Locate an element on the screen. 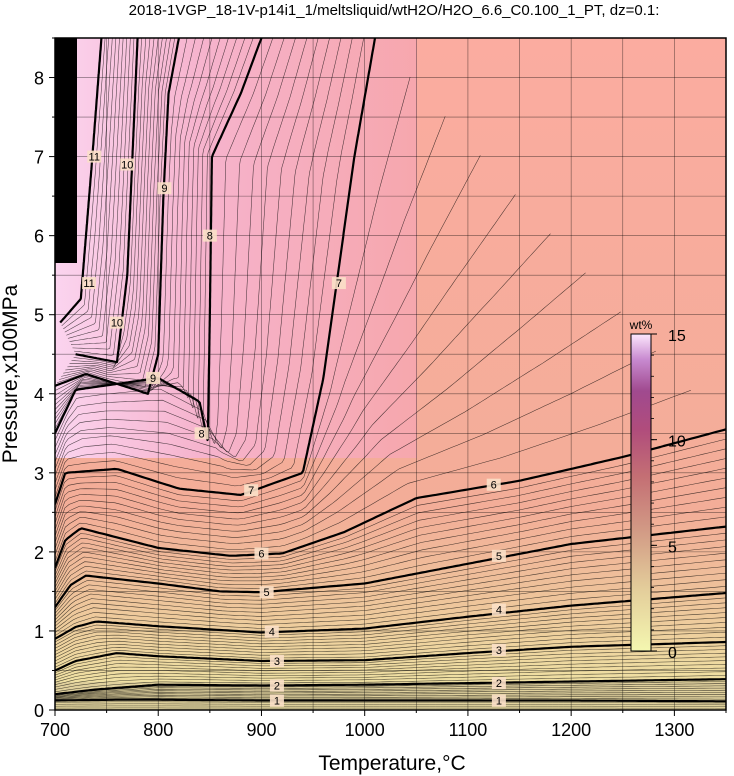 This screenshot has width=734, height=776. y-tick-label: 1 is located at coordinates (39, 632).